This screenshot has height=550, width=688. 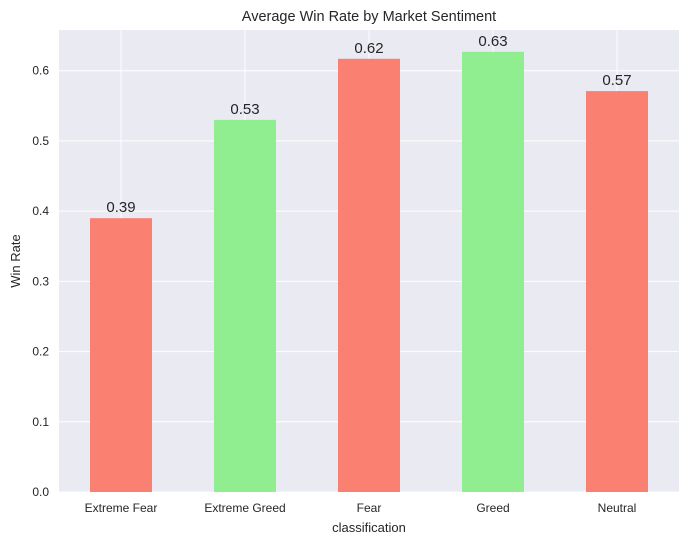 I want to click on y-tick-label: 0.1, so click(x=40, y=422).